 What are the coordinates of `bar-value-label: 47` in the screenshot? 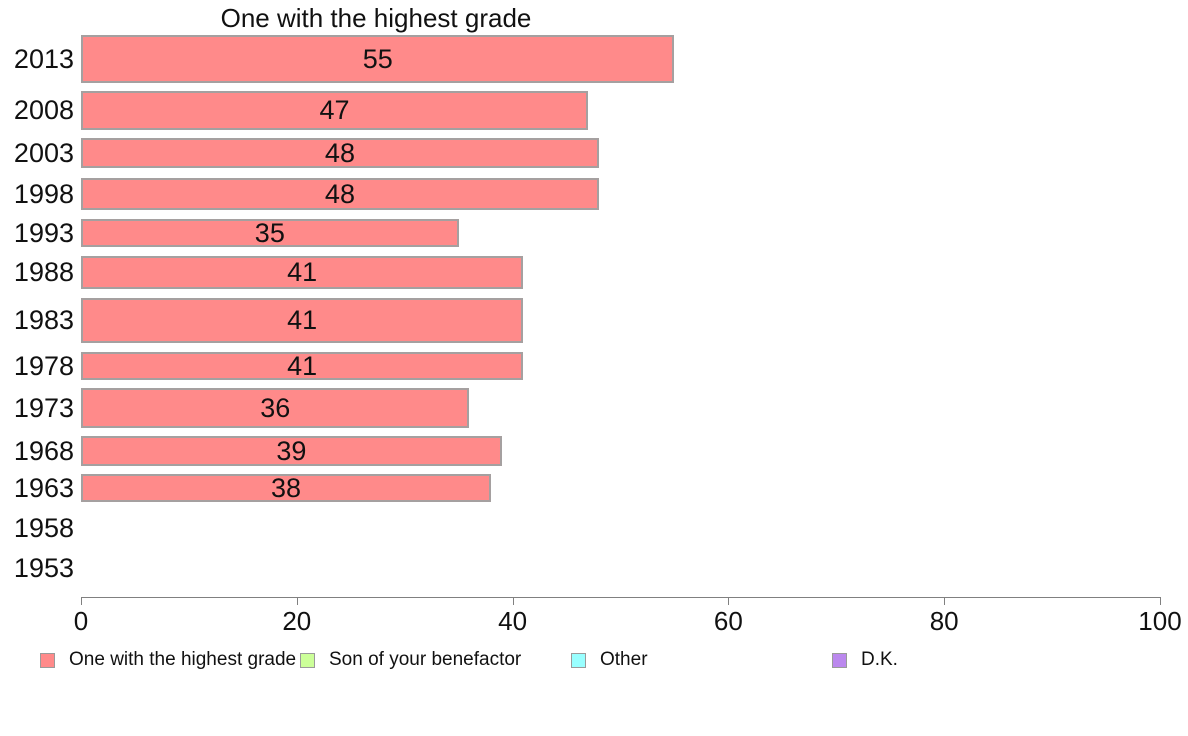 It's located at (334, 109).